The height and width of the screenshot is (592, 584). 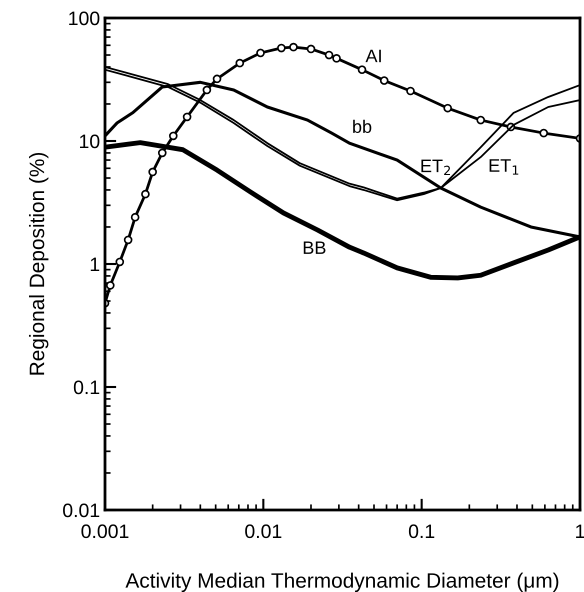 What do you see at coordinates (435, 168) in the screenshot?
I see `series-label: ET$_{2}$` at bounding box center [435, 168].